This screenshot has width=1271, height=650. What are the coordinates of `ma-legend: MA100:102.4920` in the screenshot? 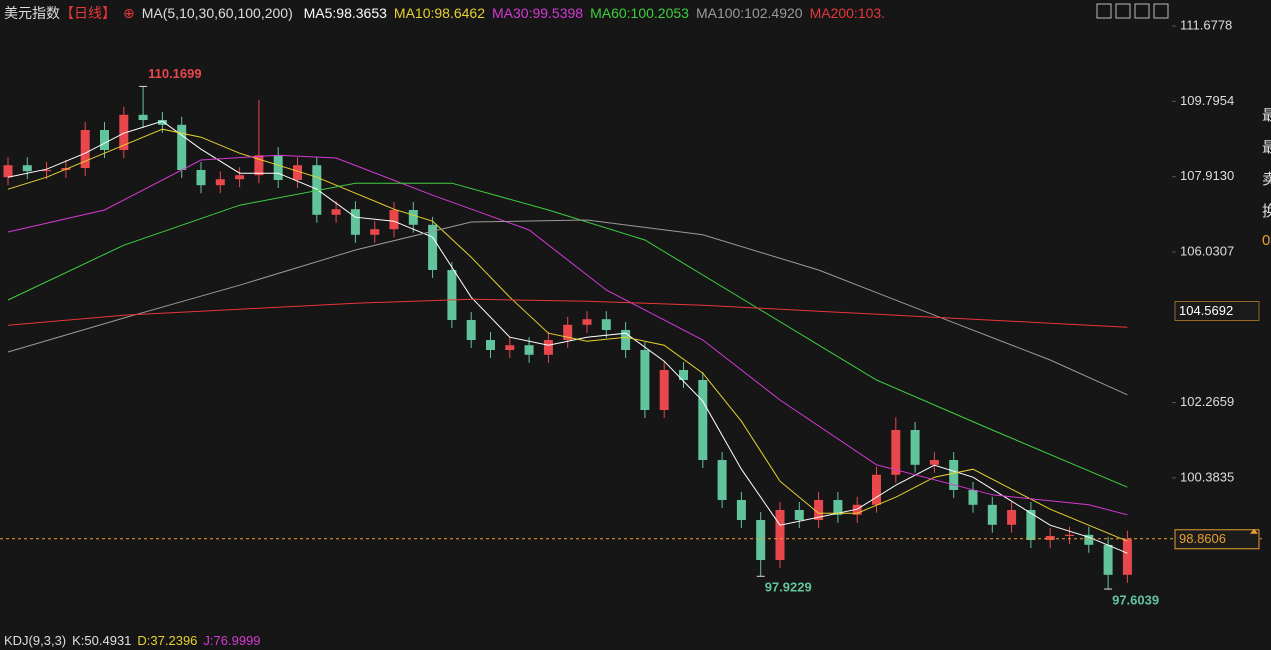 It's located at (749, 13).